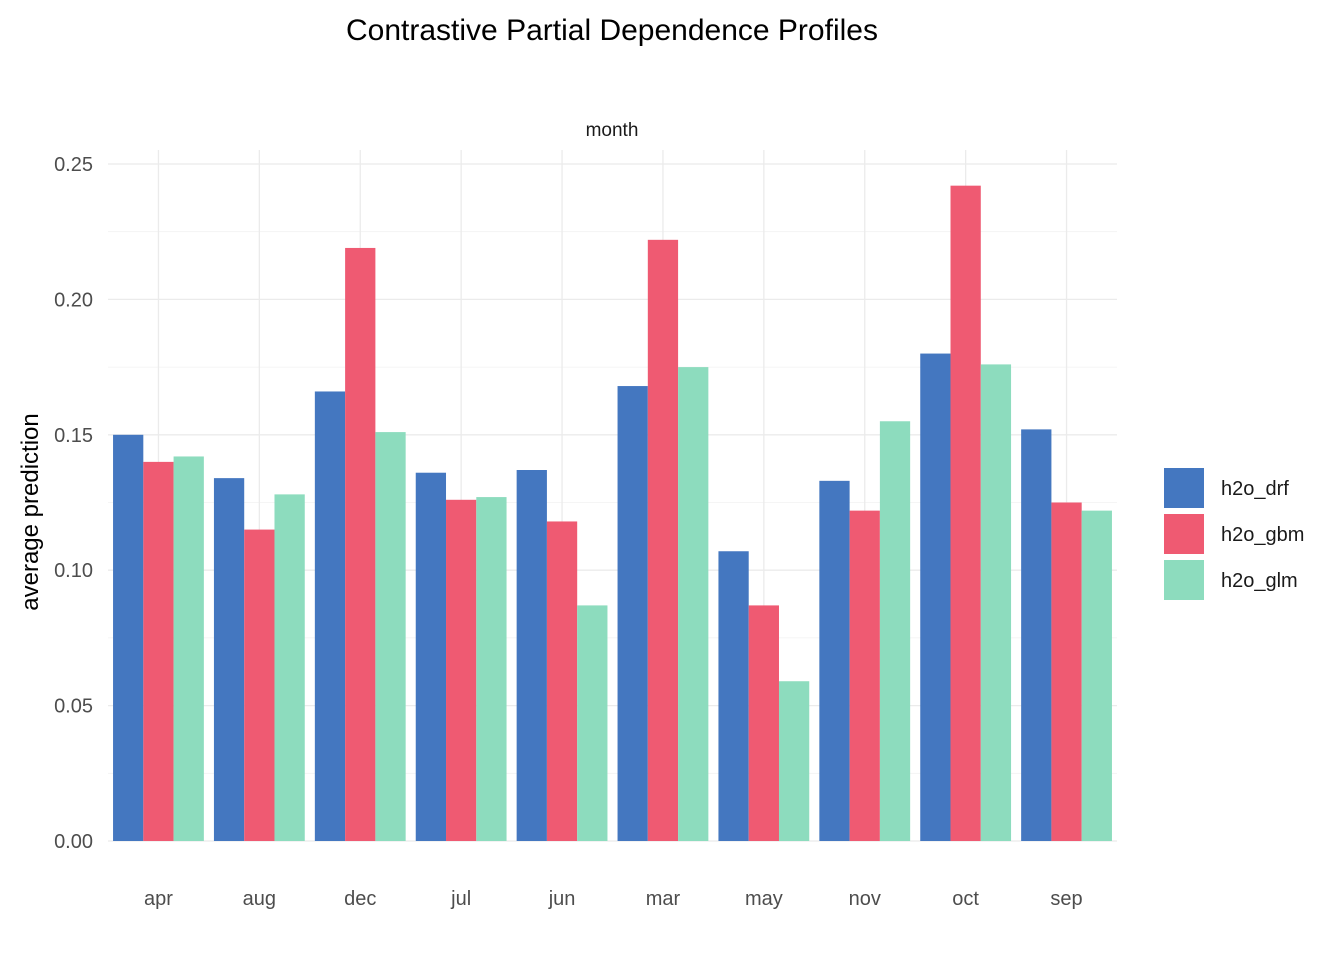 This screenshot has width=1344, height=960. Describe the element at coordinates (1066, 899) in the screenshot. I see `x-tick-label: sep` at that location.